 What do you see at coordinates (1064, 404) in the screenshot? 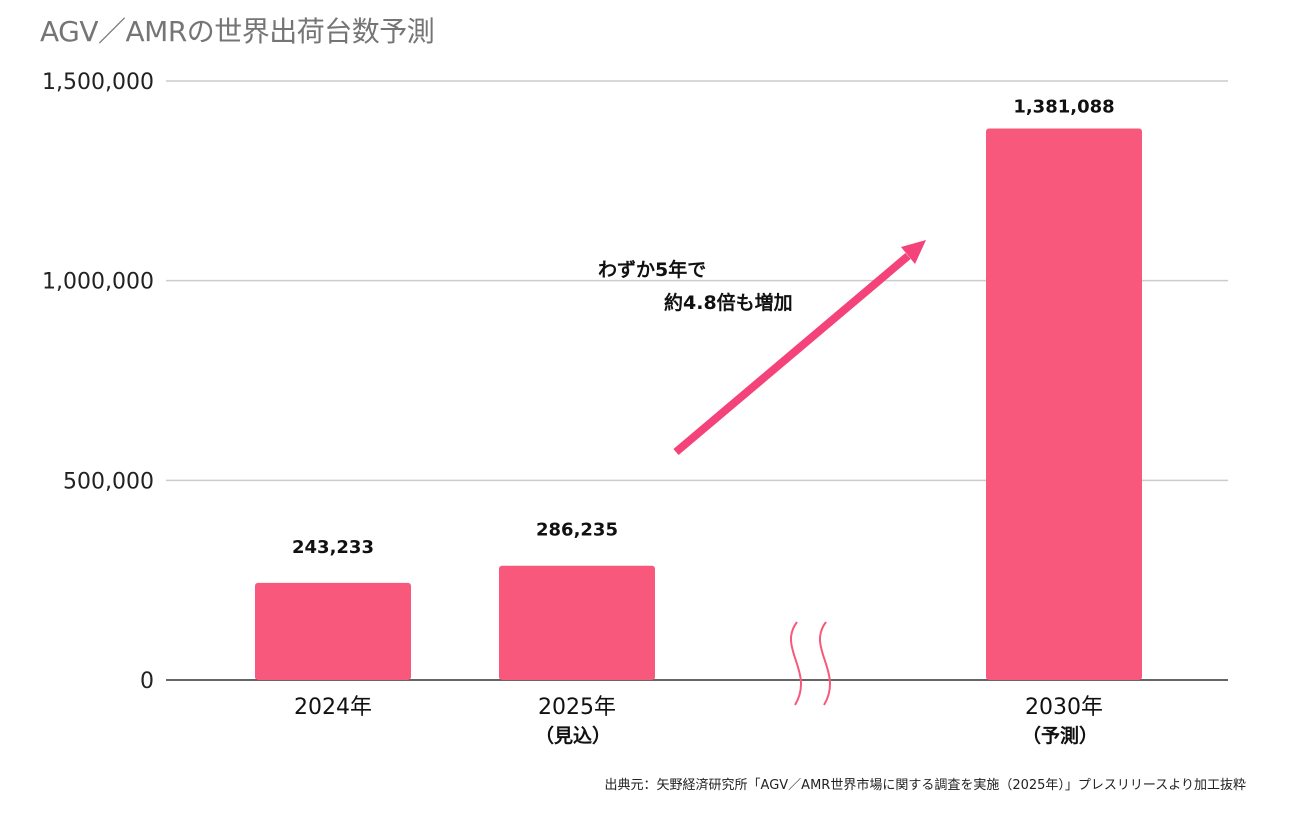
I see `bar-2030年` at bounding box center [1064, 404].